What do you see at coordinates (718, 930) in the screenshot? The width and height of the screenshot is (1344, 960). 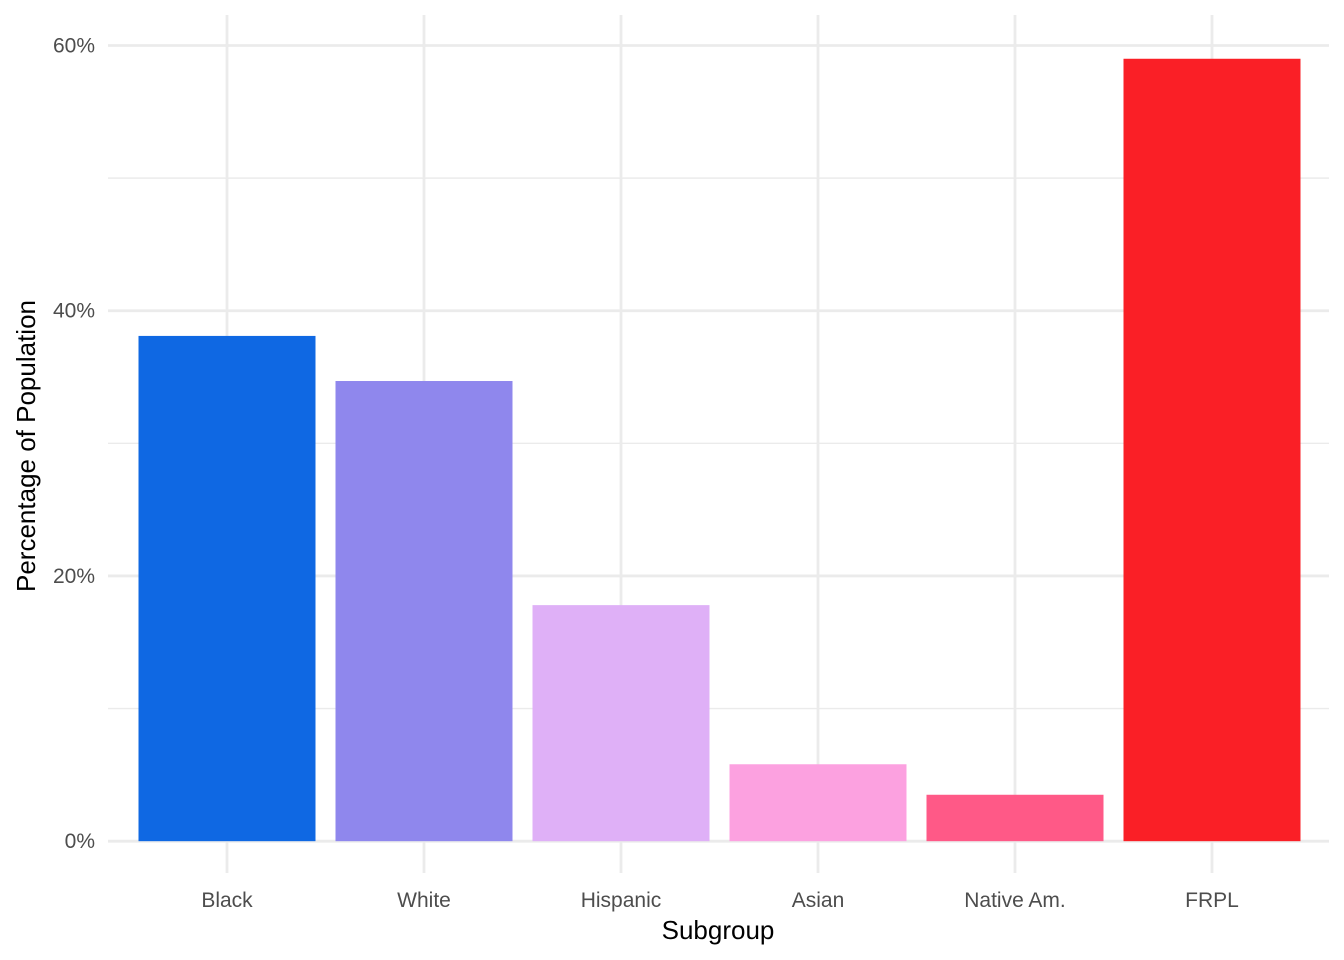 I see `x-axis-title: Subgroup` at bounding box center [718, 930].